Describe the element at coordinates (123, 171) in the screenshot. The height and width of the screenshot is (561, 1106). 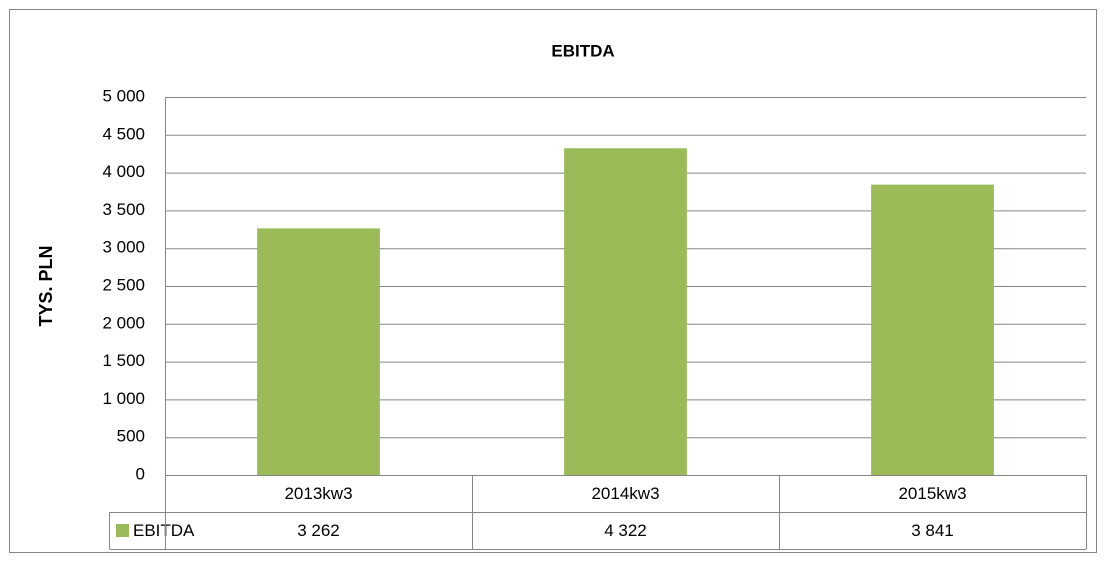
I see `y-tick-label: 4 000` at that location.